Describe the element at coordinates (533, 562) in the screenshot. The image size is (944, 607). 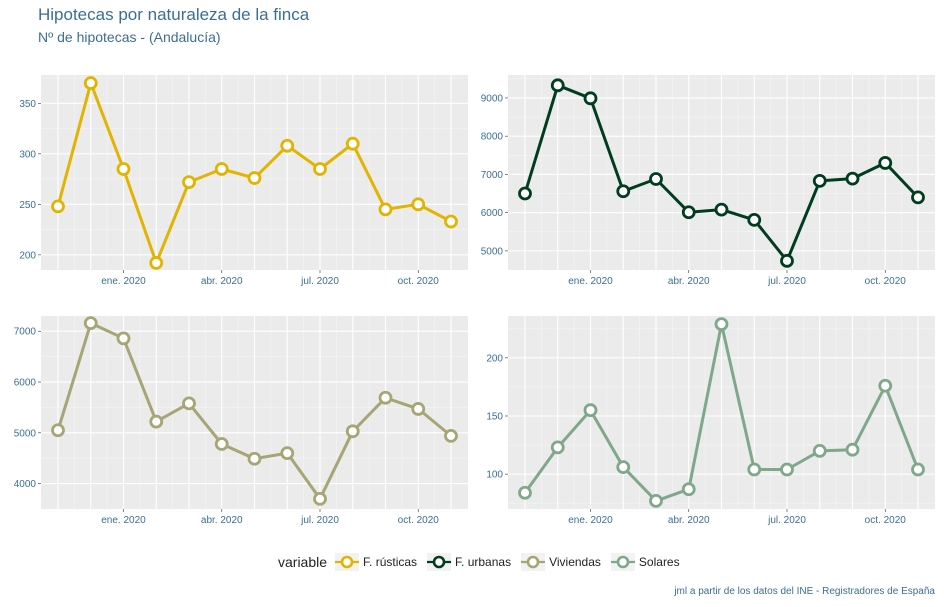
I see `legend-key-viviendas-icon` at that location.